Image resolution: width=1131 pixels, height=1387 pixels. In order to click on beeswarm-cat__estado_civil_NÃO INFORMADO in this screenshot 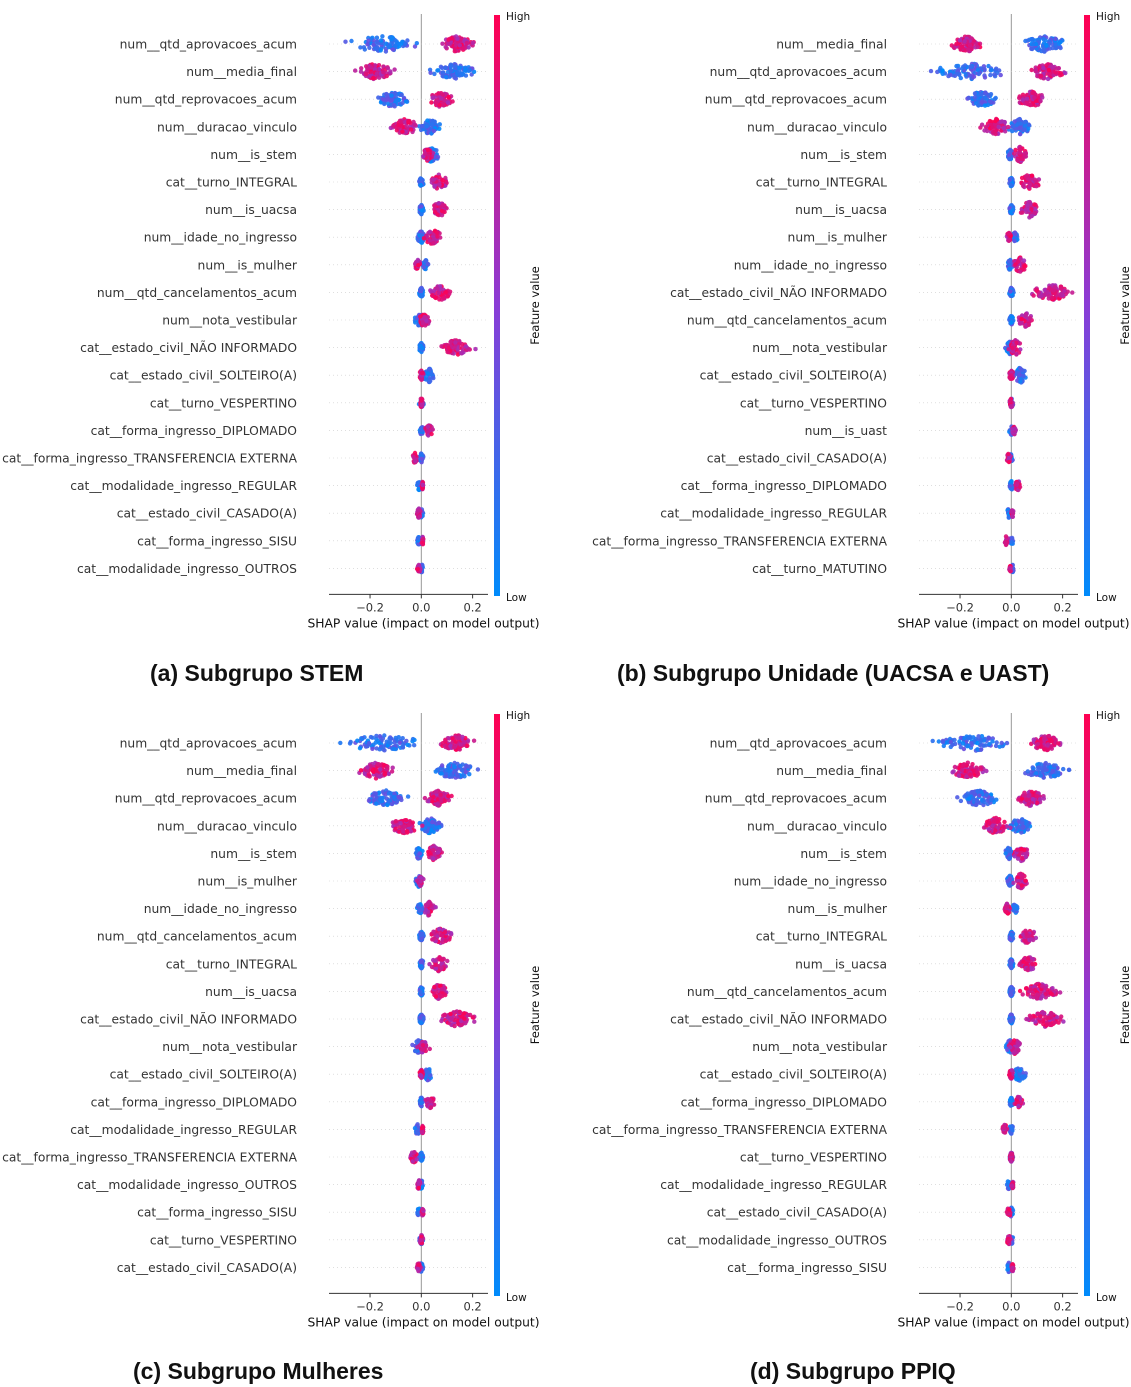, I will do `click(1041, 292)`.